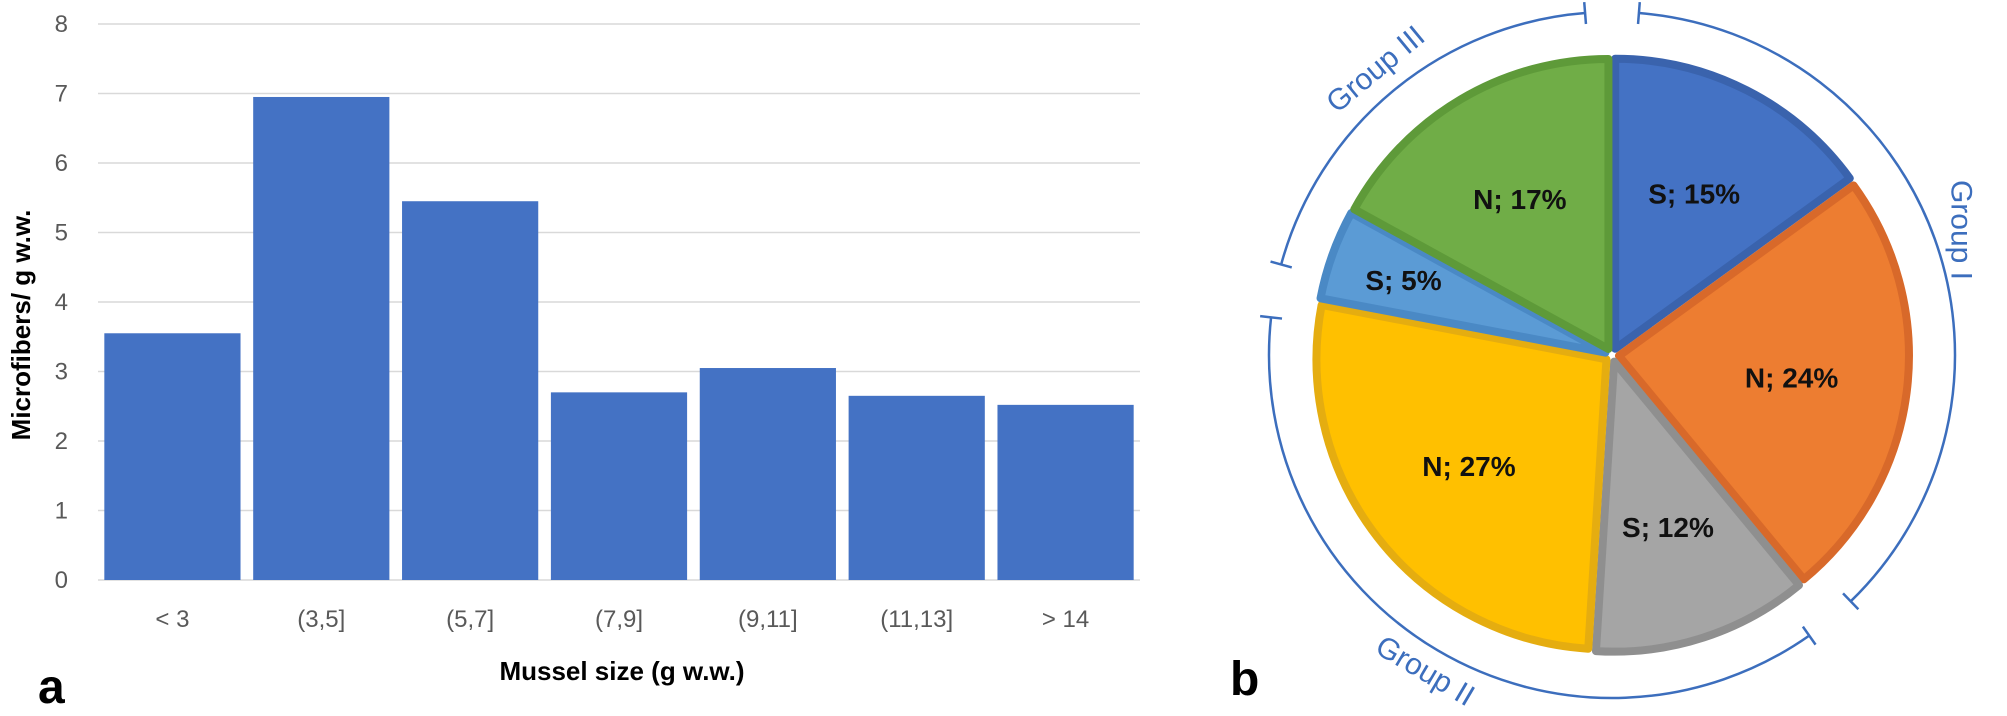  I want to click on group-label: Group I, so click(1960, 230).